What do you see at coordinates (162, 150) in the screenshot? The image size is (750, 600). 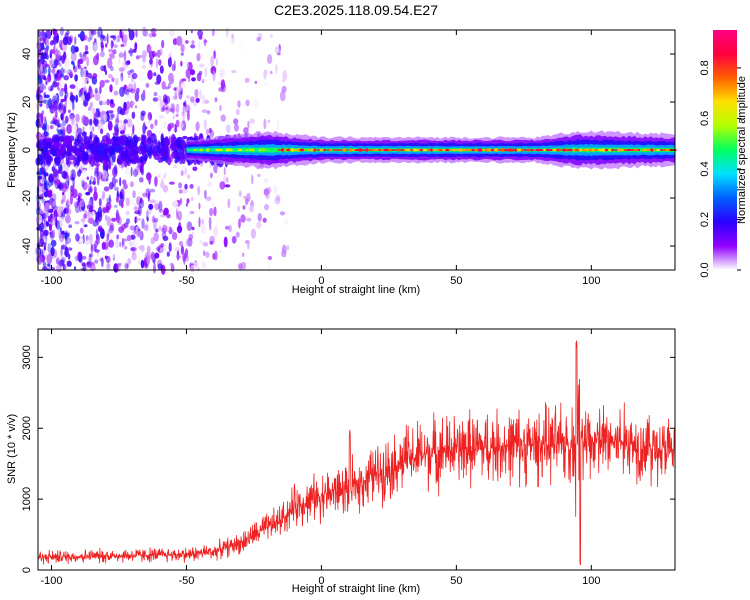 I see `spectrogram-noise-speckles` at bounding box center [162, 150].